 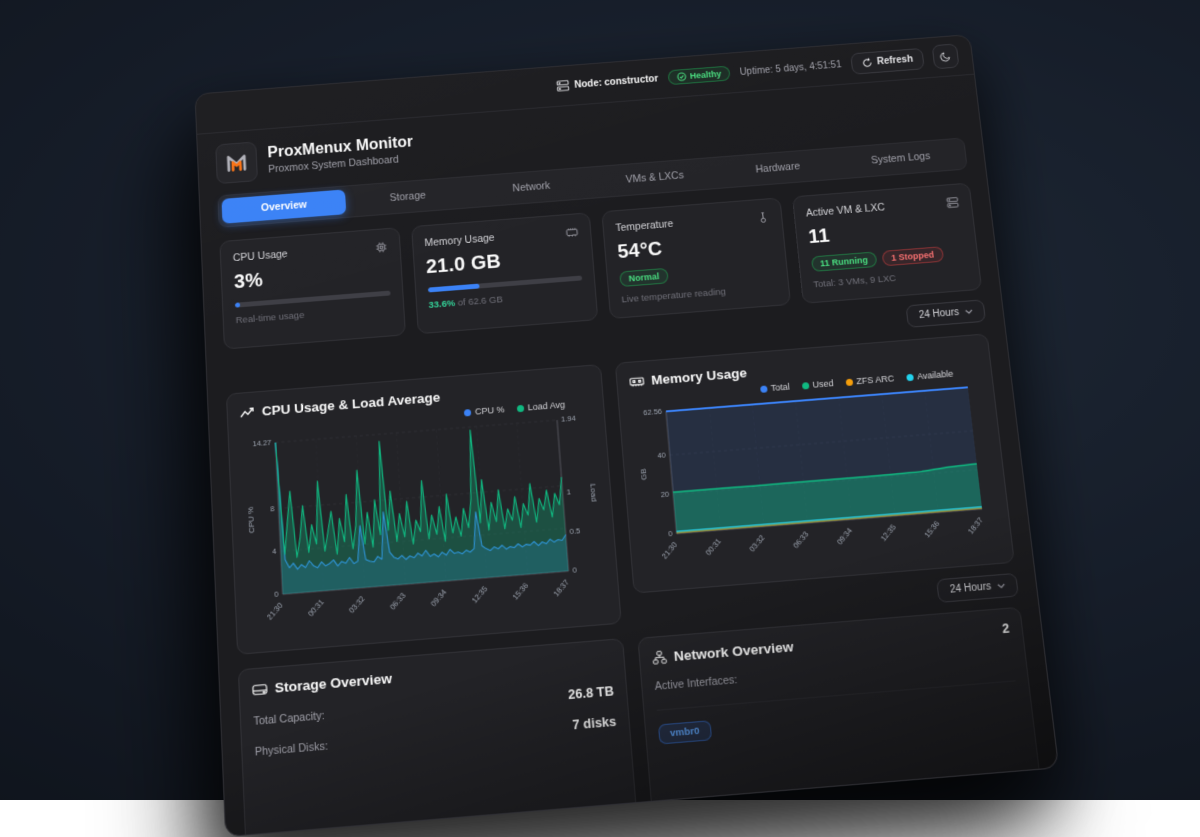 What do you see at coordinates (274, 552) in the screenshot?
I see `svg-text: 4` at bounding box center [274, 552].